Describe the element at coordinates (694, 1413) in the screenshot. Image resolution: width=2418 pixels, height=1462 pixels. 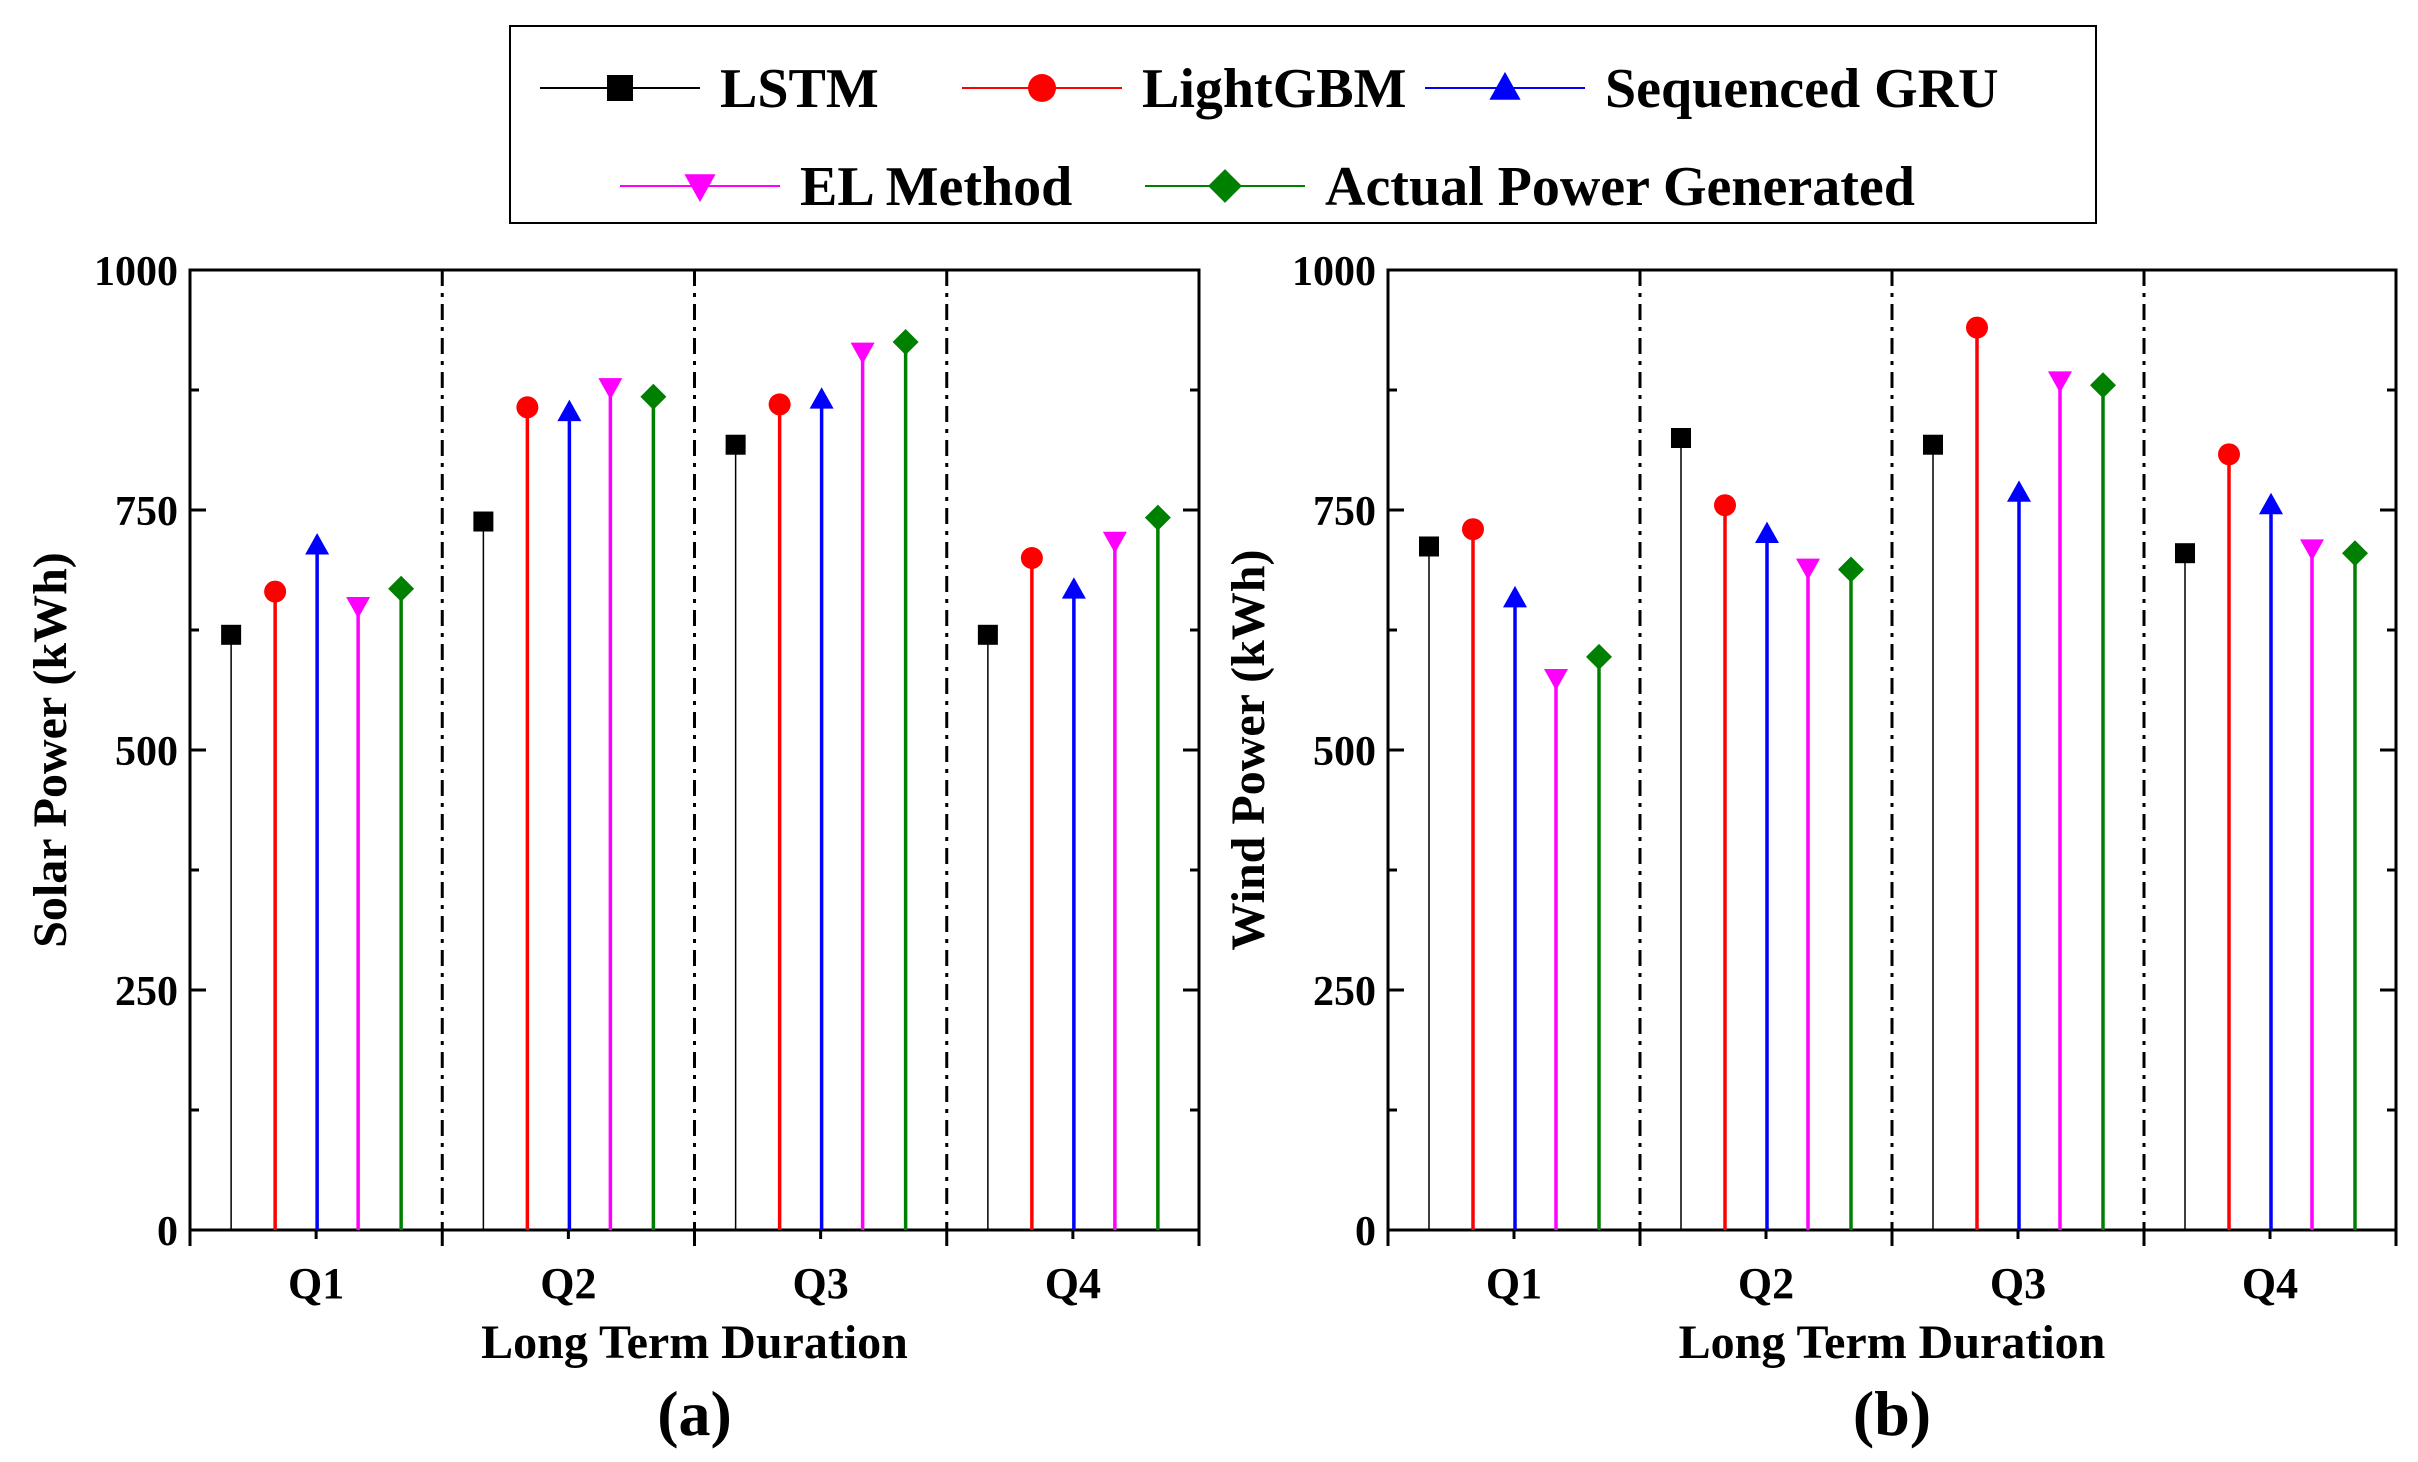
I see `panel-label: (a)` at that location.